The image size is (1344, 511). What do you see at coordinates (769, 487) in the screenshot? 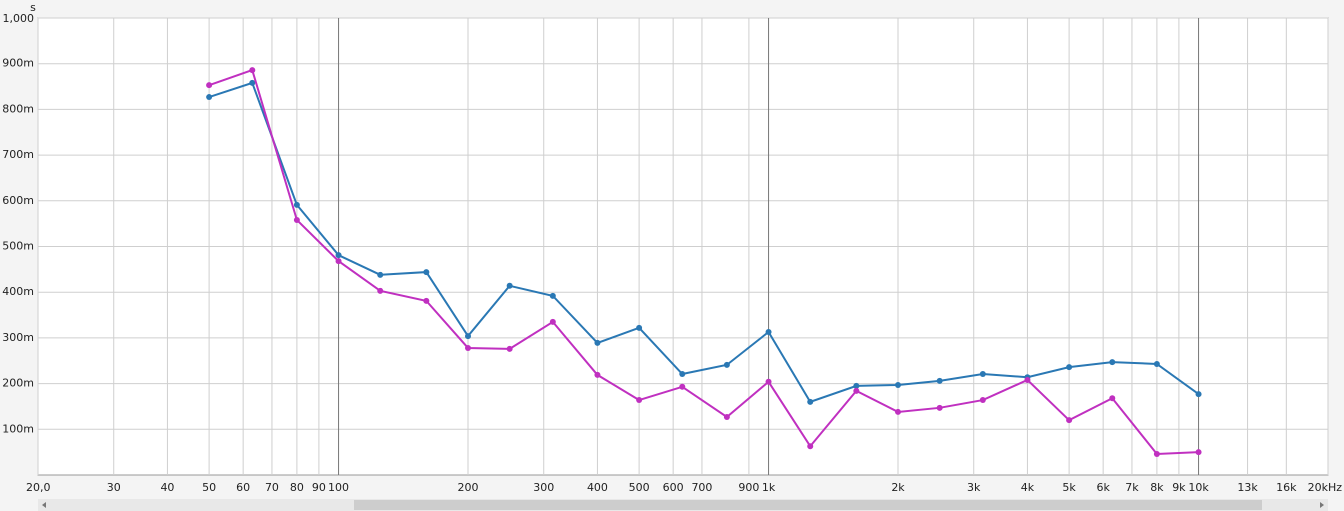
I see `x-tick-label: 1k` at bounding box center [769, 487].